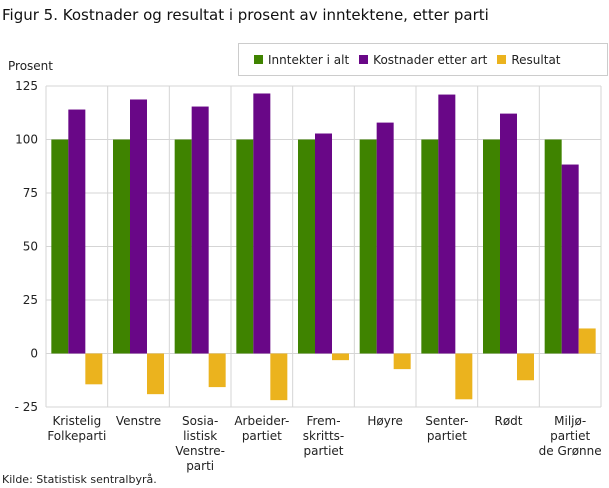 This screenshot has height=488, width=609. I want to click on y-tick-label: 25, so click(30, 300).